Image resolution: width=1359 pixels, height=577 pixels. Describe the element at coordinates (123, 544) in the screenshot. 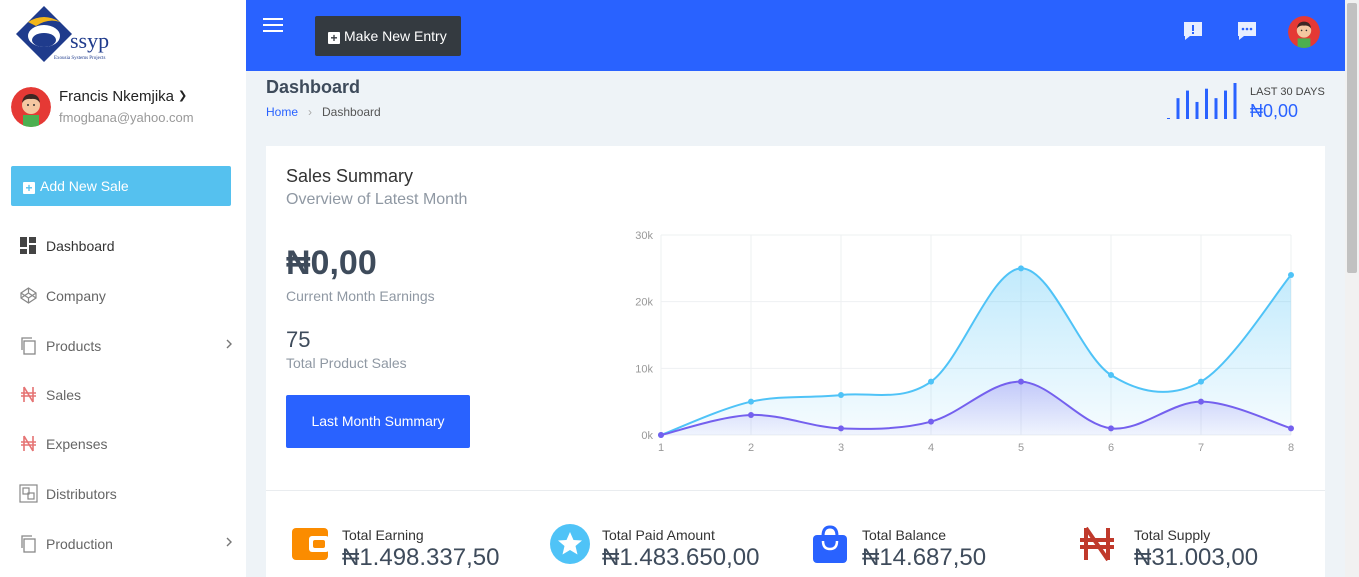

I see `sidebar-item-production: Production` at that location.